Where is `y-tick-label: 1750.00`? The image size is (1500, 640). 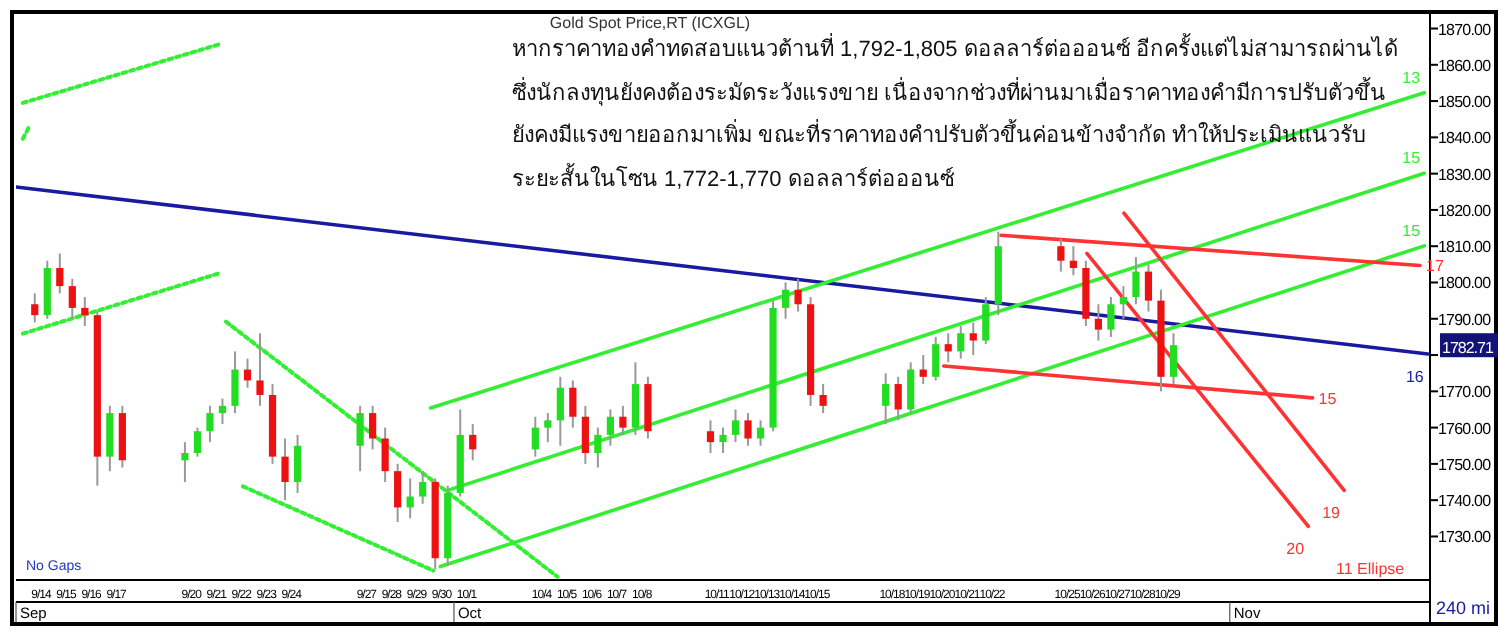 y-tick-label: 1750.00 is located at coordinates (1465, 464).